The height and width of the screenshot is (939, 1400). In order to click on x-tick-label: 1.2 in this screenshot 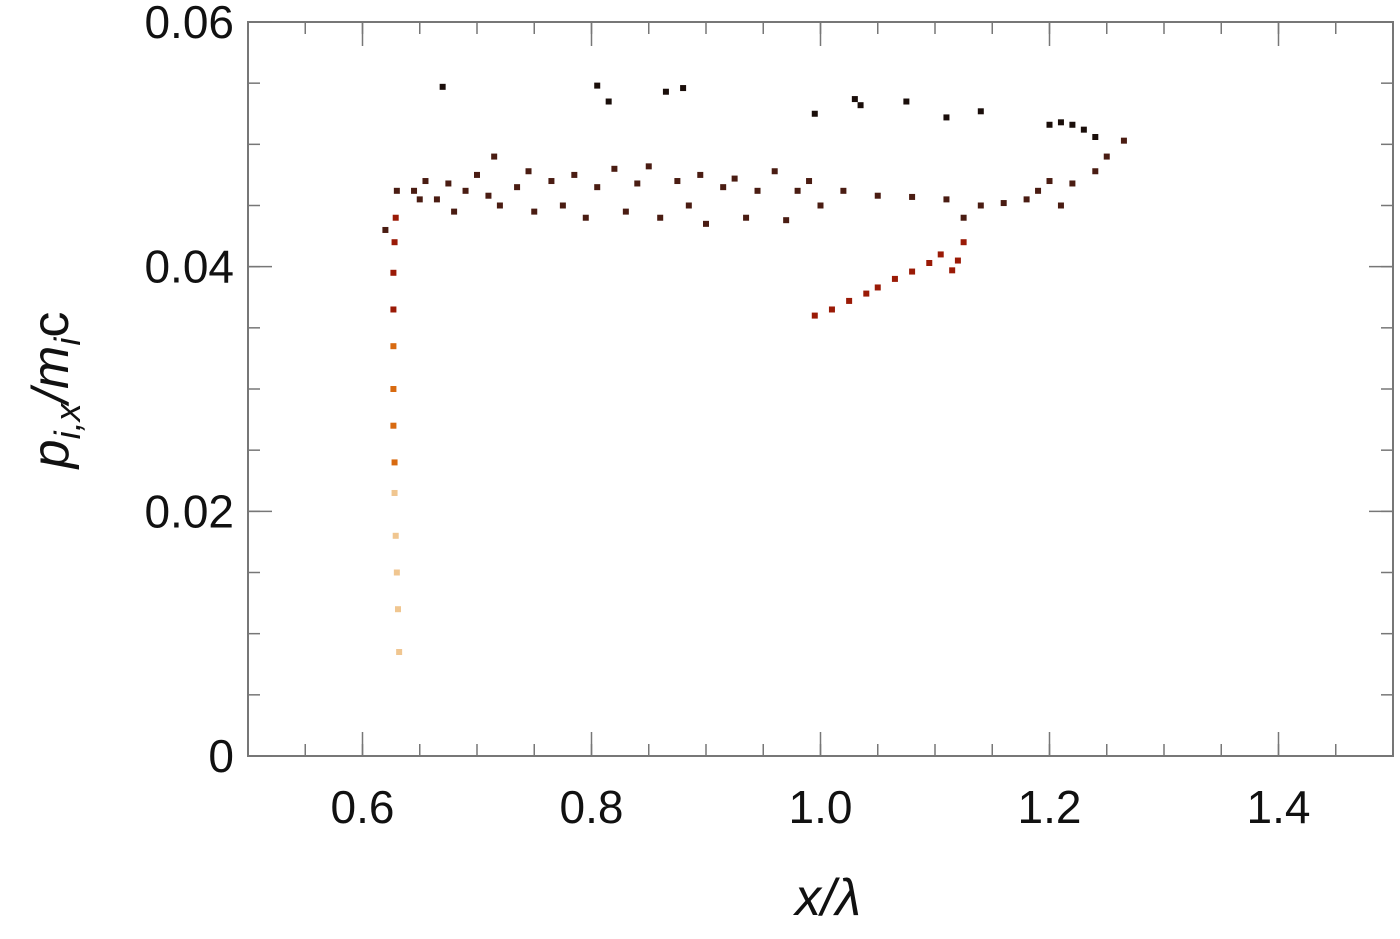, I will do `click(1050, 807)`.